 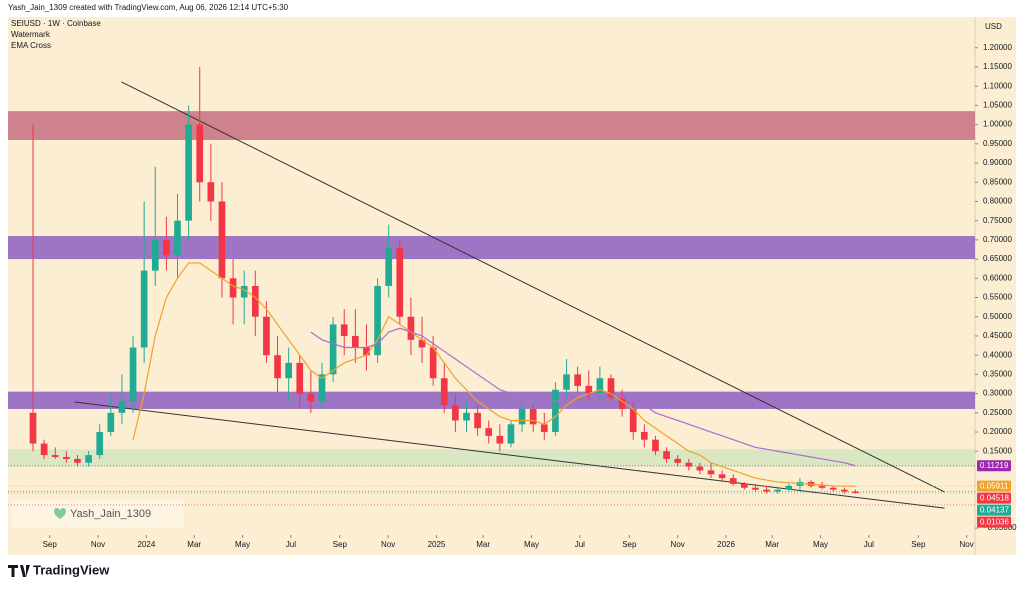 What do you see at coordinates (997, 201) in the screenshot?
I see `y-tick-label: 0.80000` at bounding box center [997, 201].